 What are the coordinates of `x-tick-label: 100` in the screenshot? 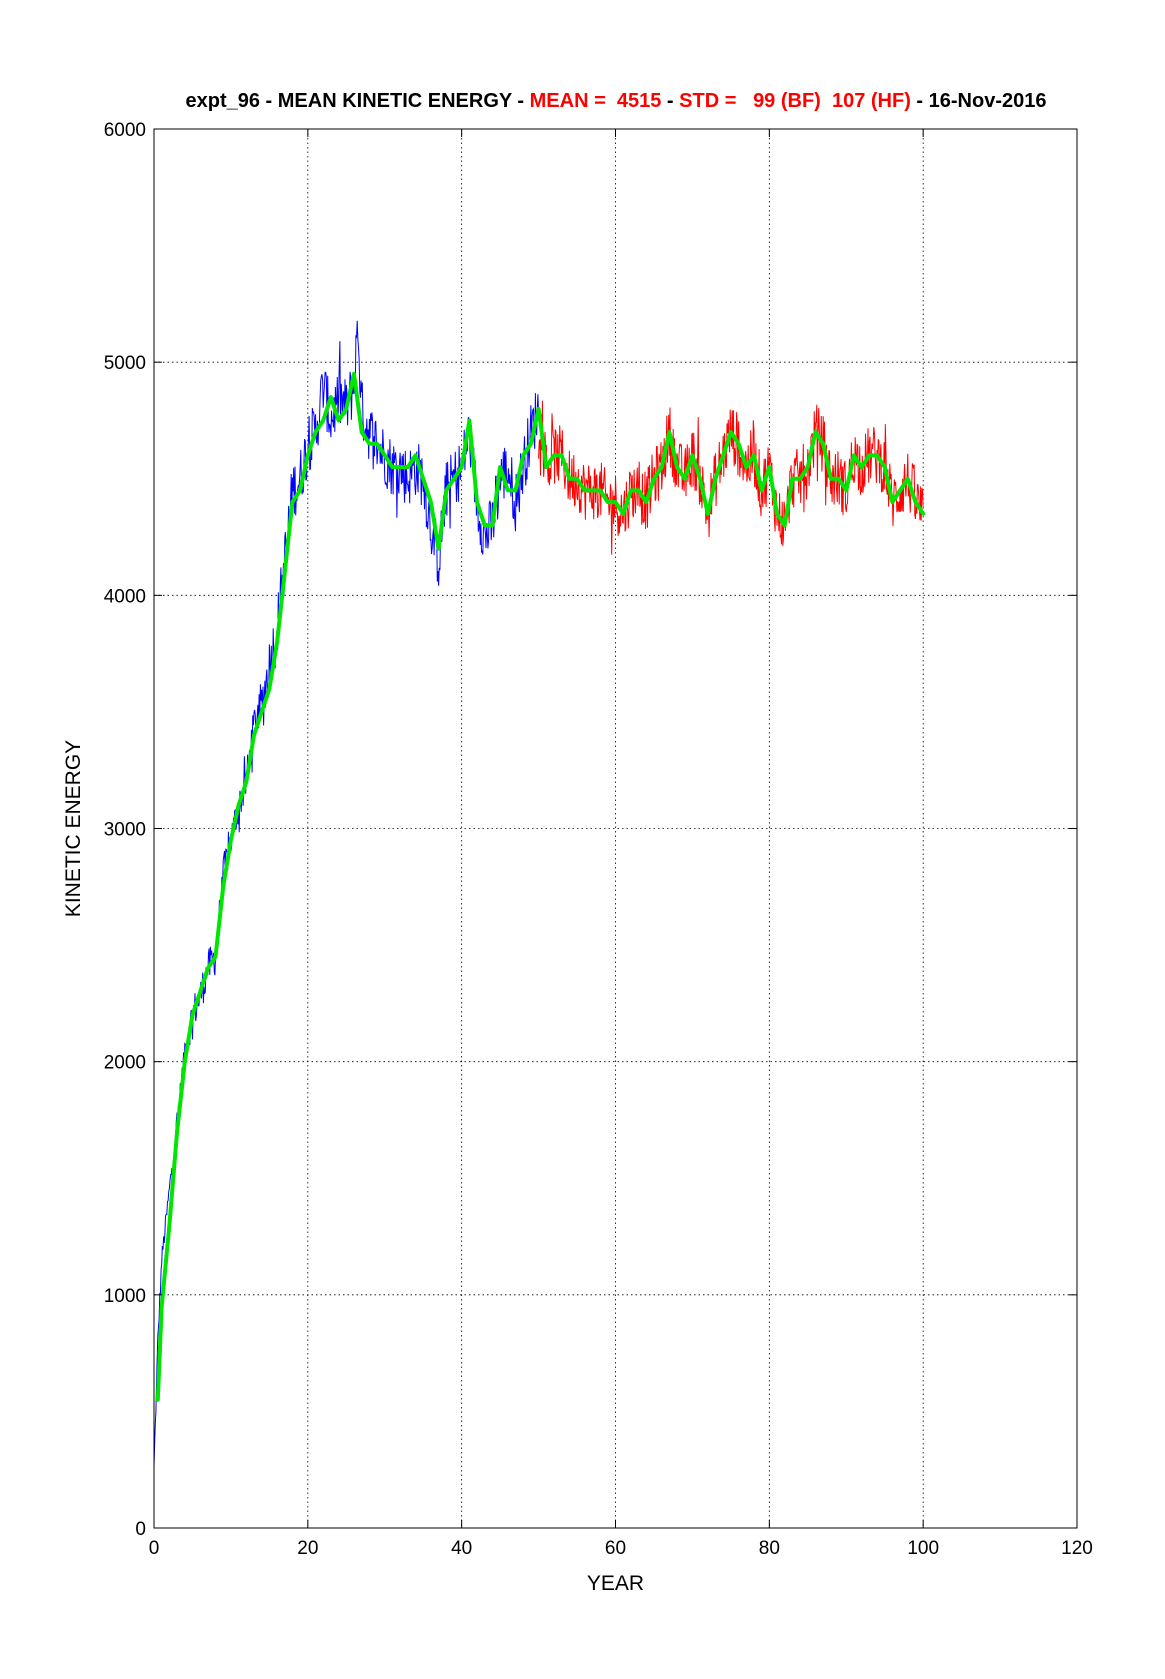 It's located at (923, 1548).